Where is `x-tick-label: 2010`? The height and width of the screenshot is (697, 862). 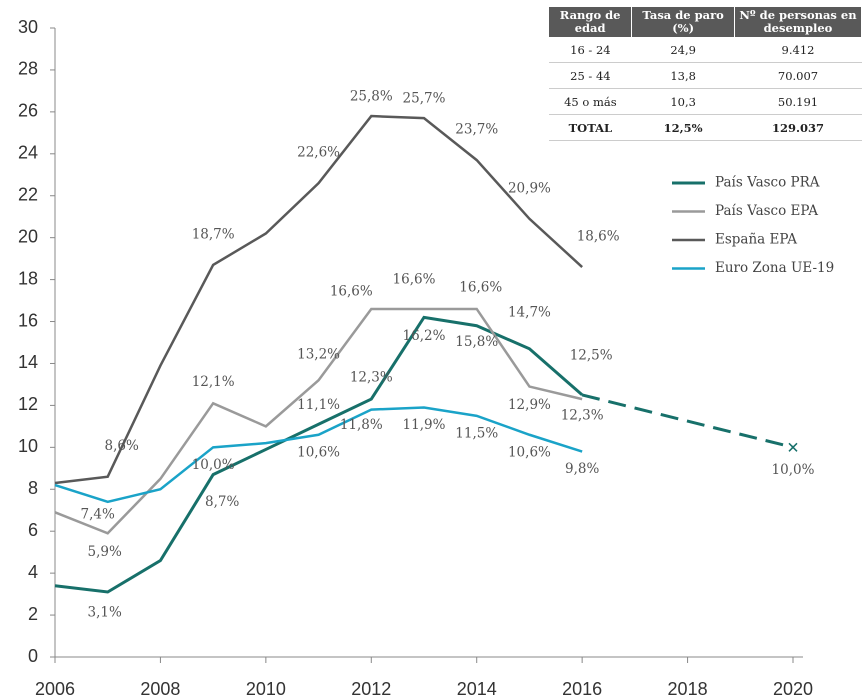 x-tick-label: 2010 is located at coordinates (266, 688).